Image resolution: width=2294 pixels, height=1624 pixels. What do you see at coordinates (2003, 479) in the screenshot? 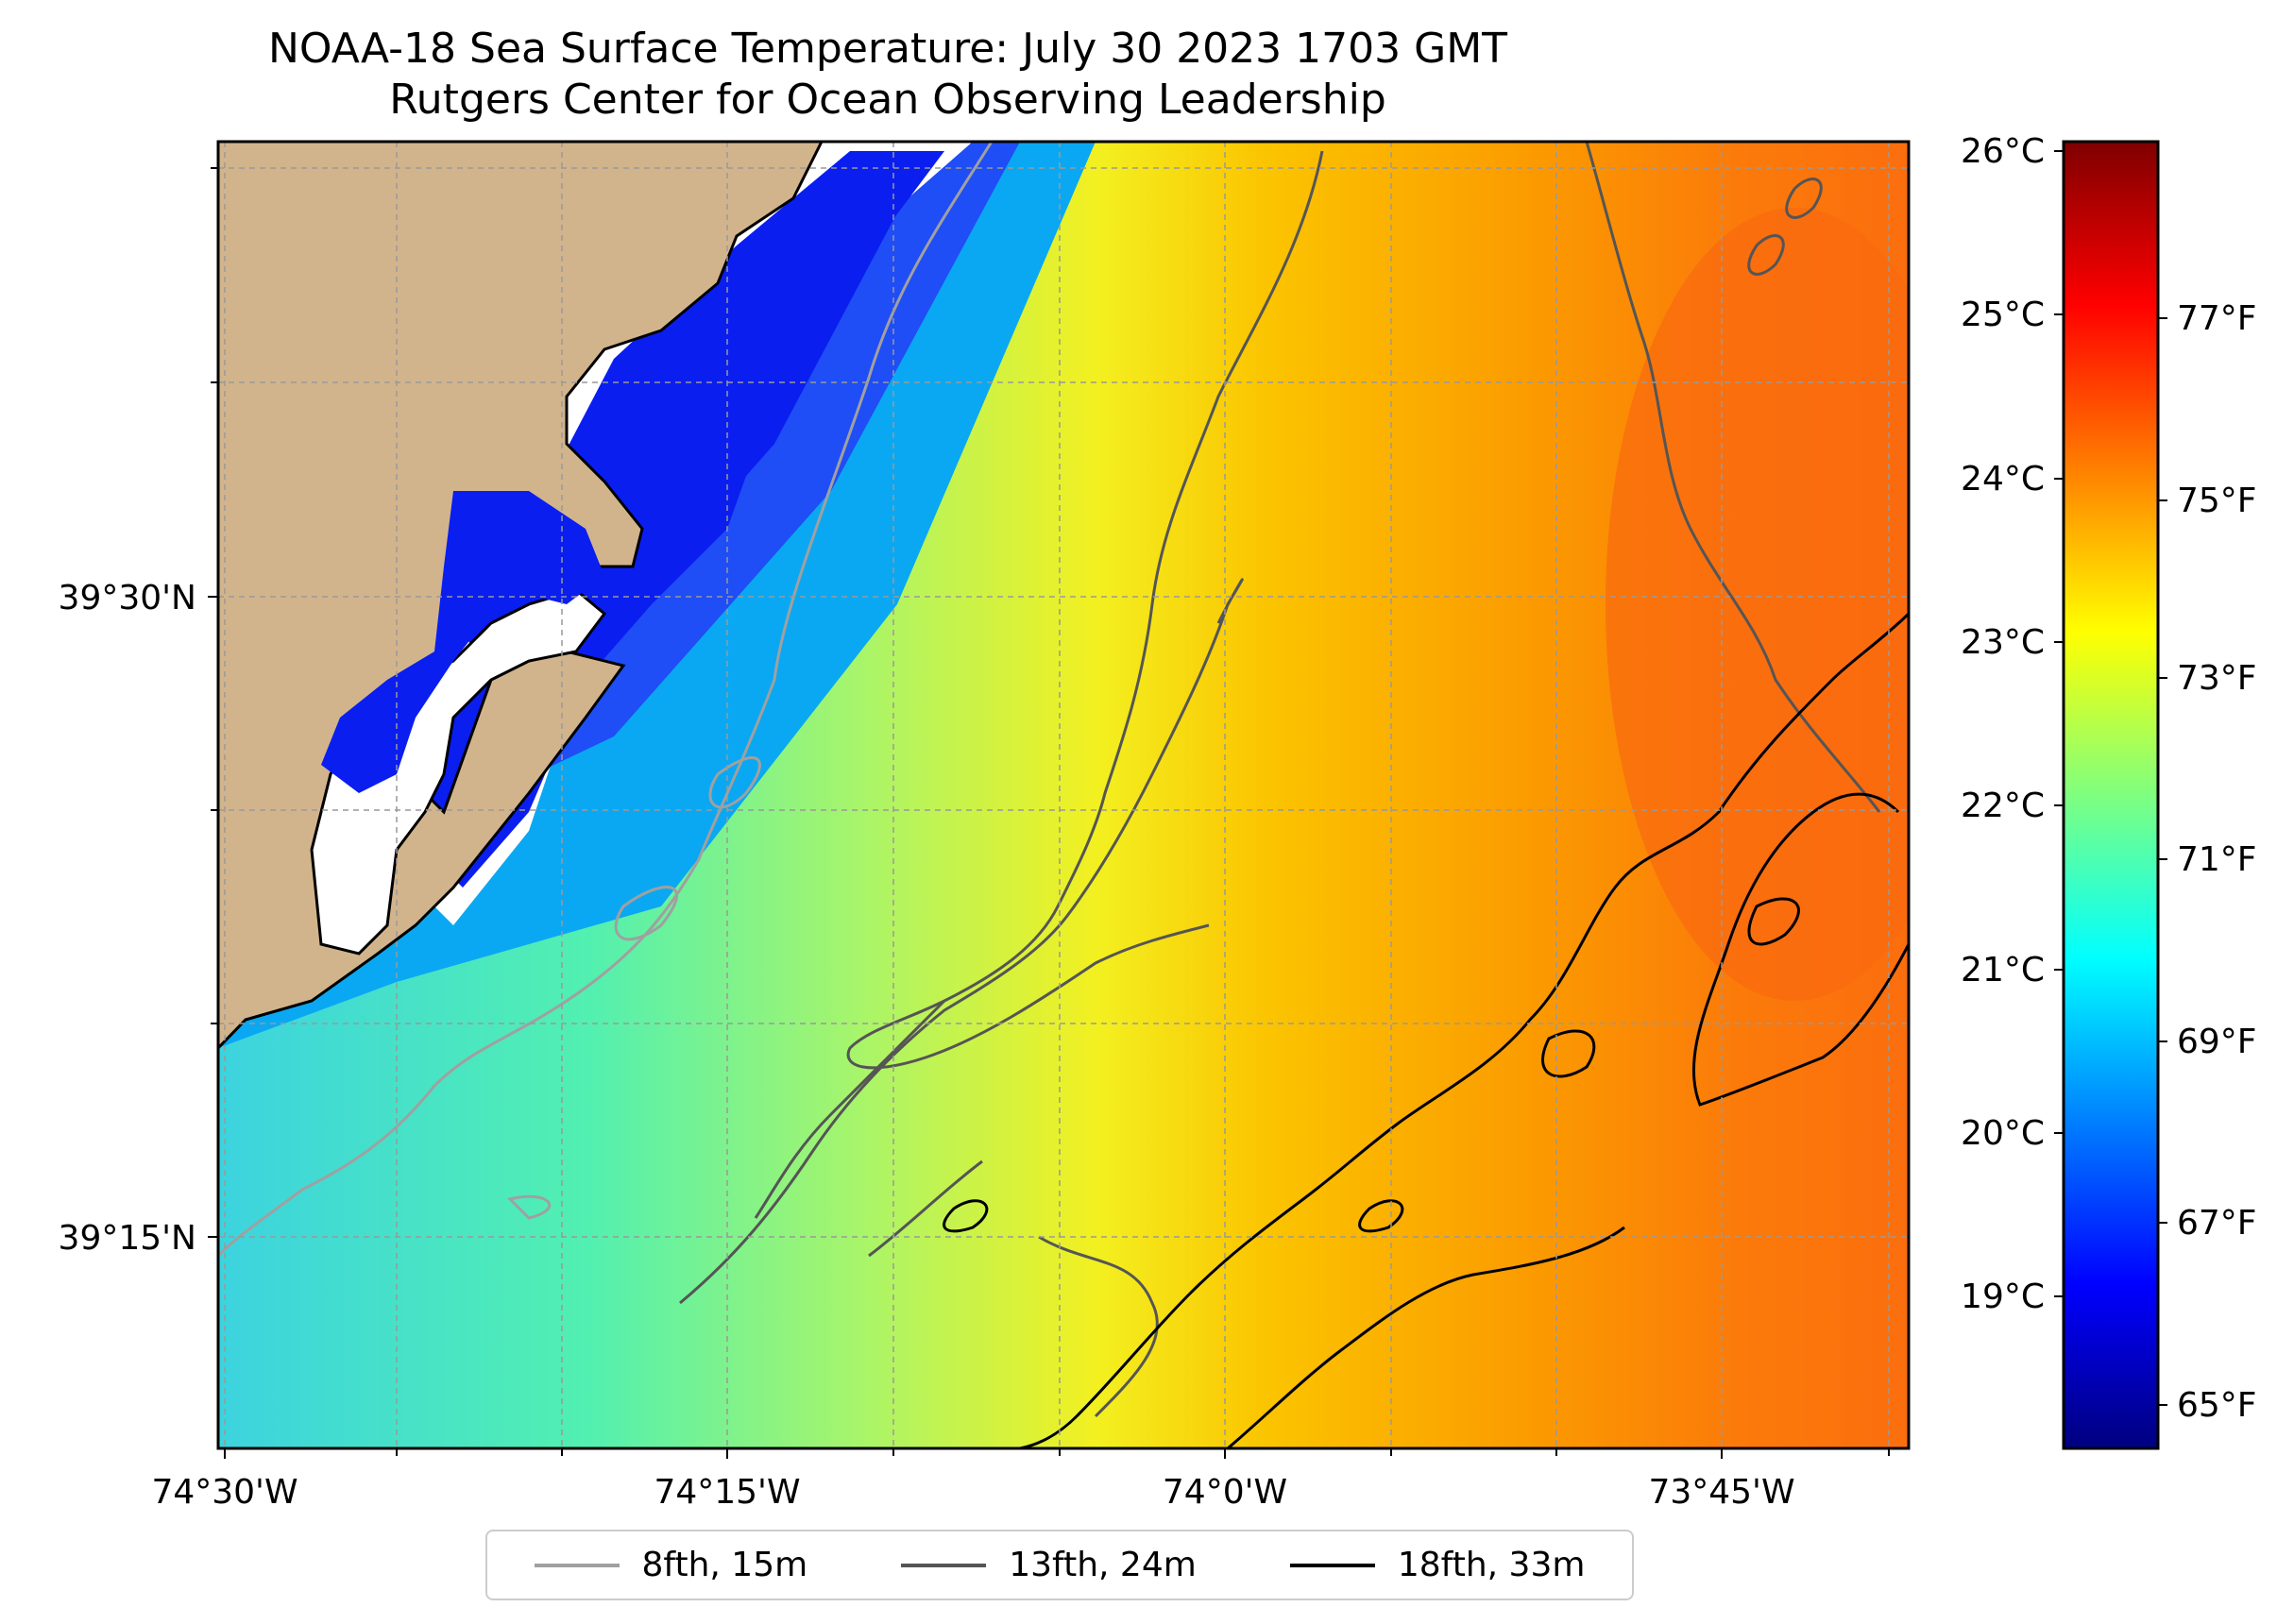
I see `colorbar-celsius-label: 24°C` at bounding box center [2003, 479].